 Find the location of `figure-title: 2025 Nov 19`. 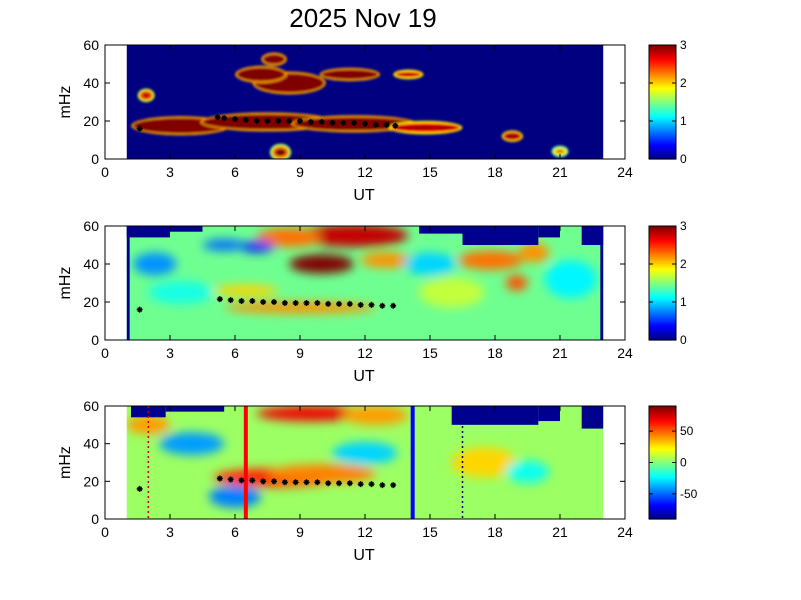

figure-title: 2025 Nov 19 is located at coordinates (362, 18).